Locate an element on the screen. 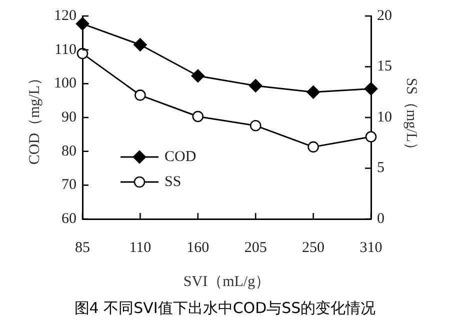  y-tick-label: 90 is located at coordinates (69, 117).